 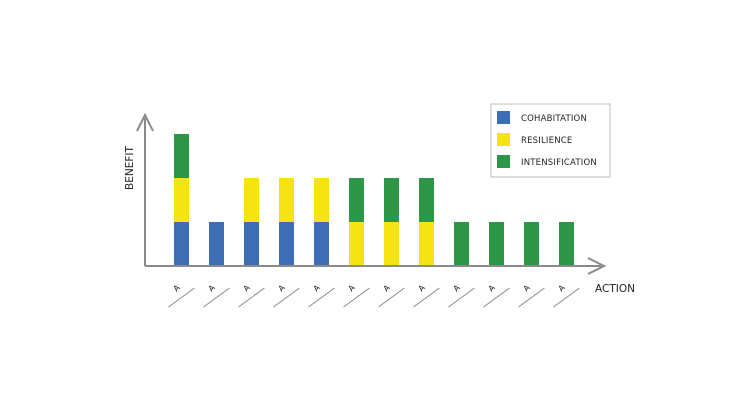 What do you see at coordinates (387, 288) in the screenshot?
I see `x-tick-label-7: A` at bounding box center [387, 288].